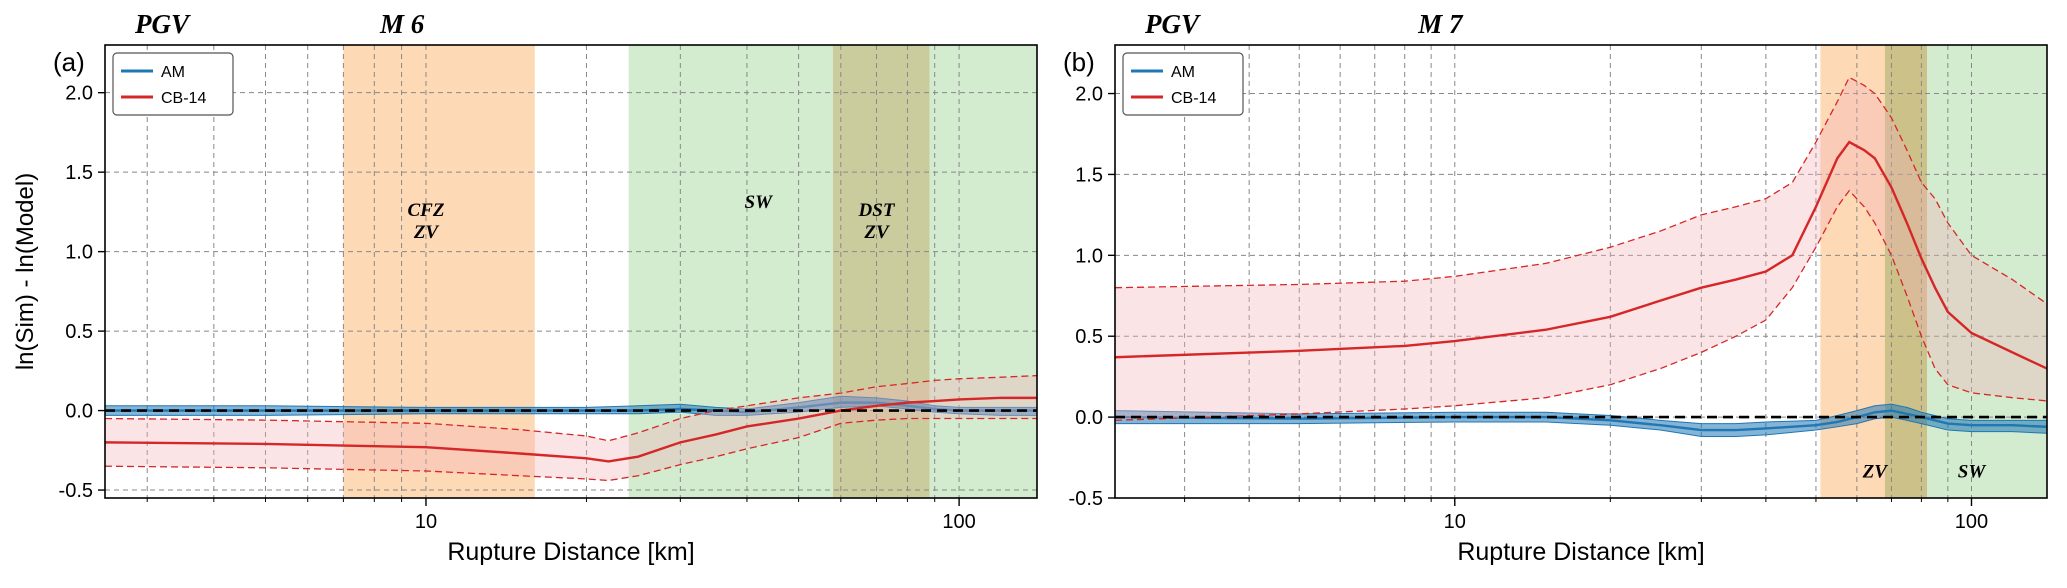  Describe the element at coordinates (881, 271) in the screenshot. I see `zone-band` at that location.